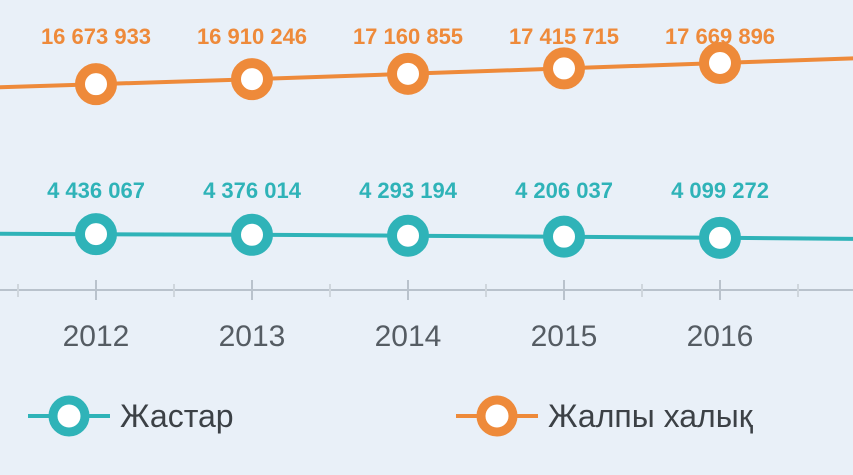 The width and height of the screenshot is (853, 475). Describe the element at coordinates (564, 336) in the screenshot. I see `x-tick-label: 2015` at that location.